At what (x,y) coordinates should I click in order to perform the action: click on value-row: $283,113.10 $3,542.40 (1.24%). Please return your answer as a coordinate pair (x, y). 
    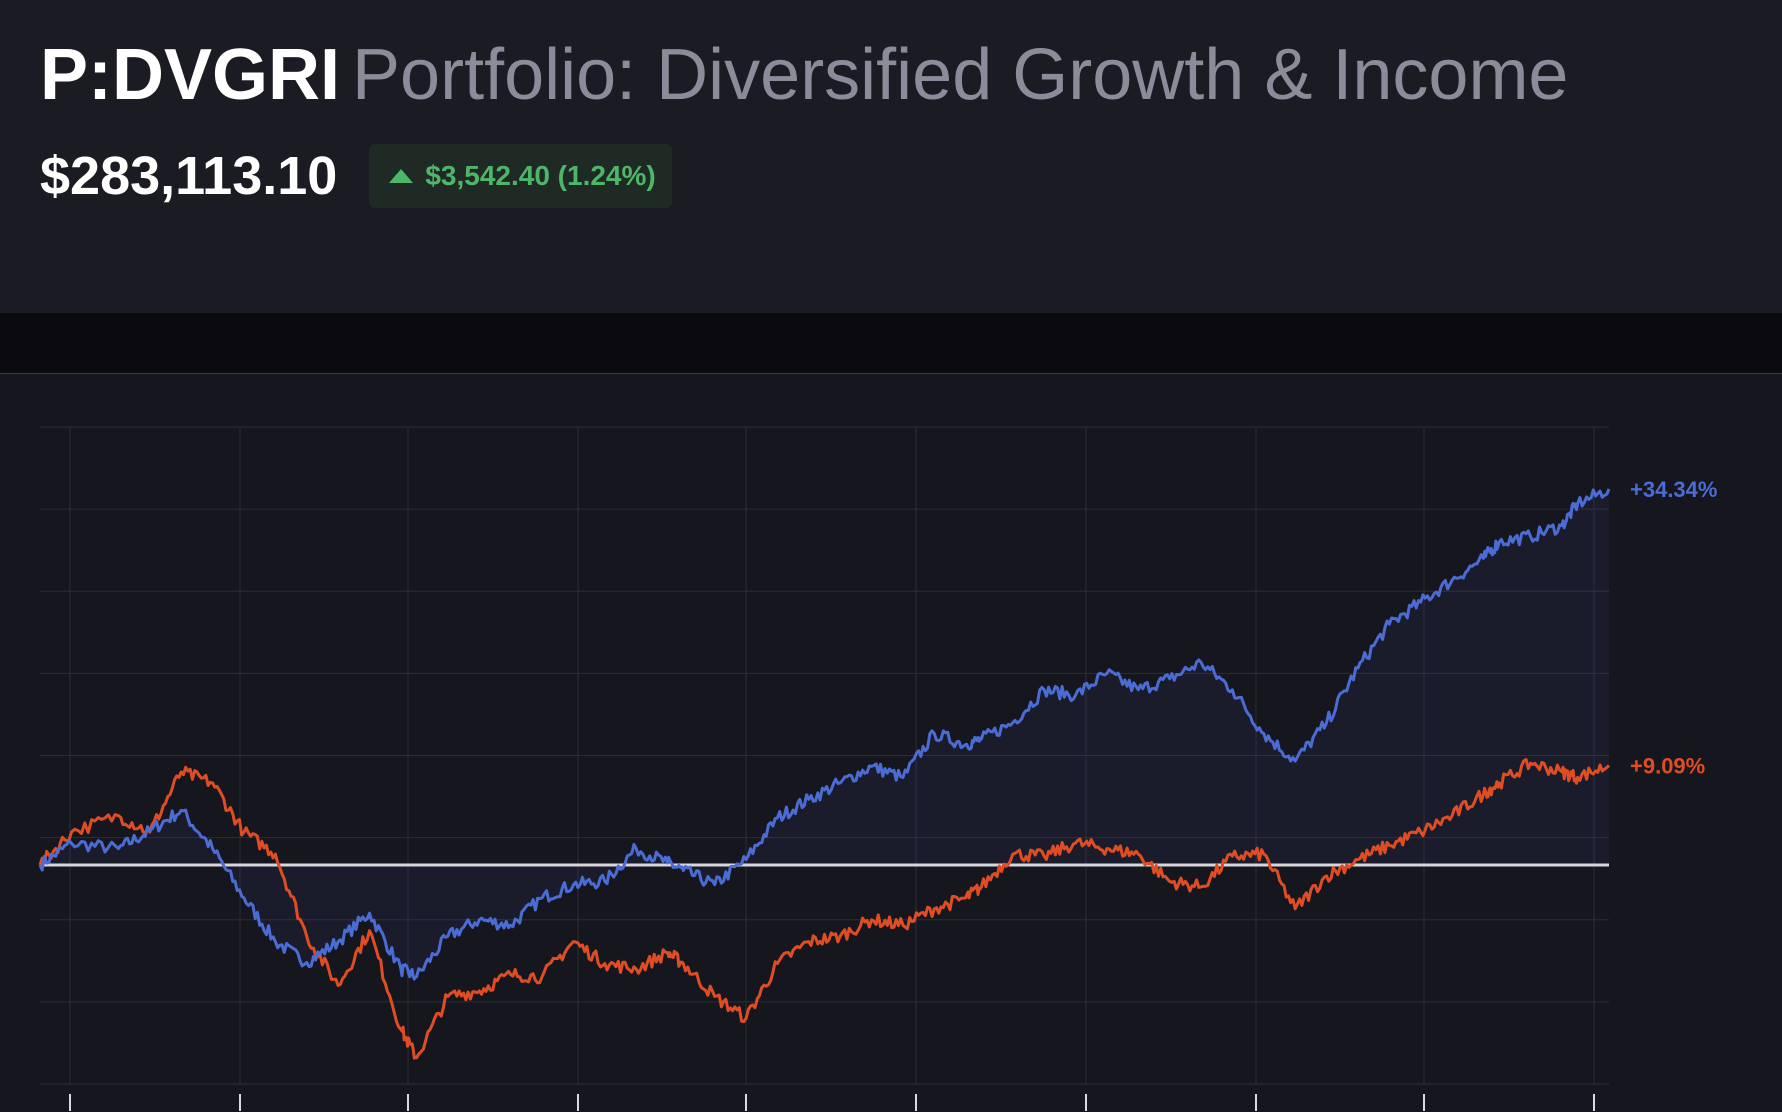
    Looking at the image, I should click on (356, 176).